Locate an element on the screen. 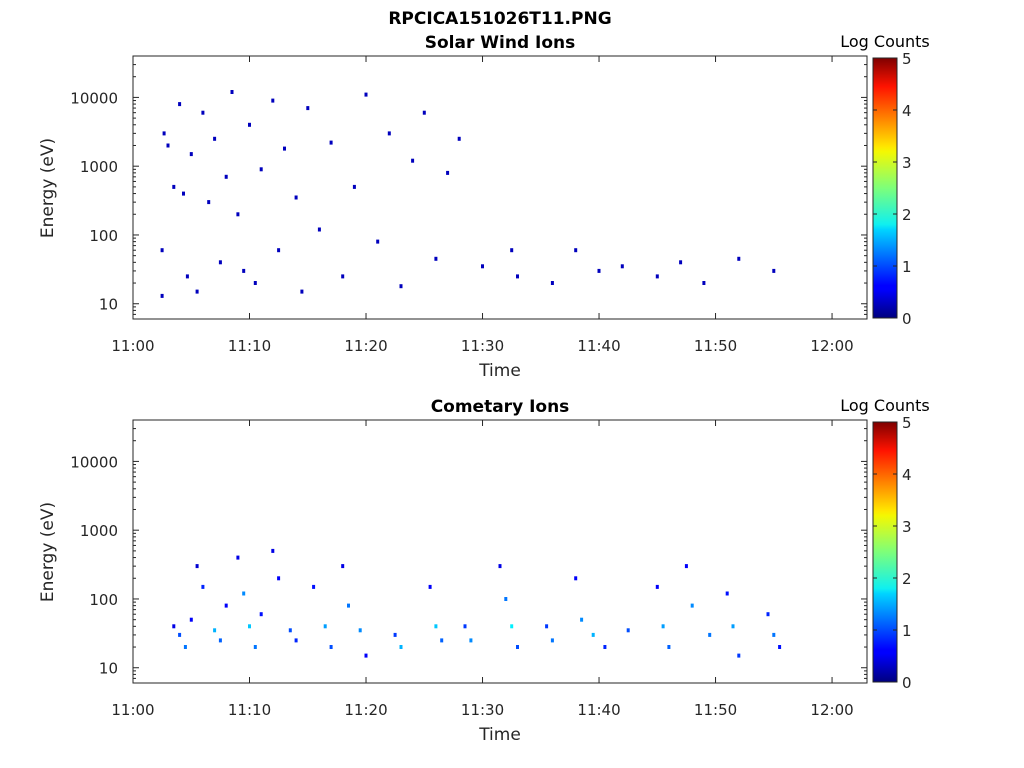 Image resolution: width=1024 pixels, height=768 pixels. y-tick-label: 1000 is located at coordinates (99, 167).